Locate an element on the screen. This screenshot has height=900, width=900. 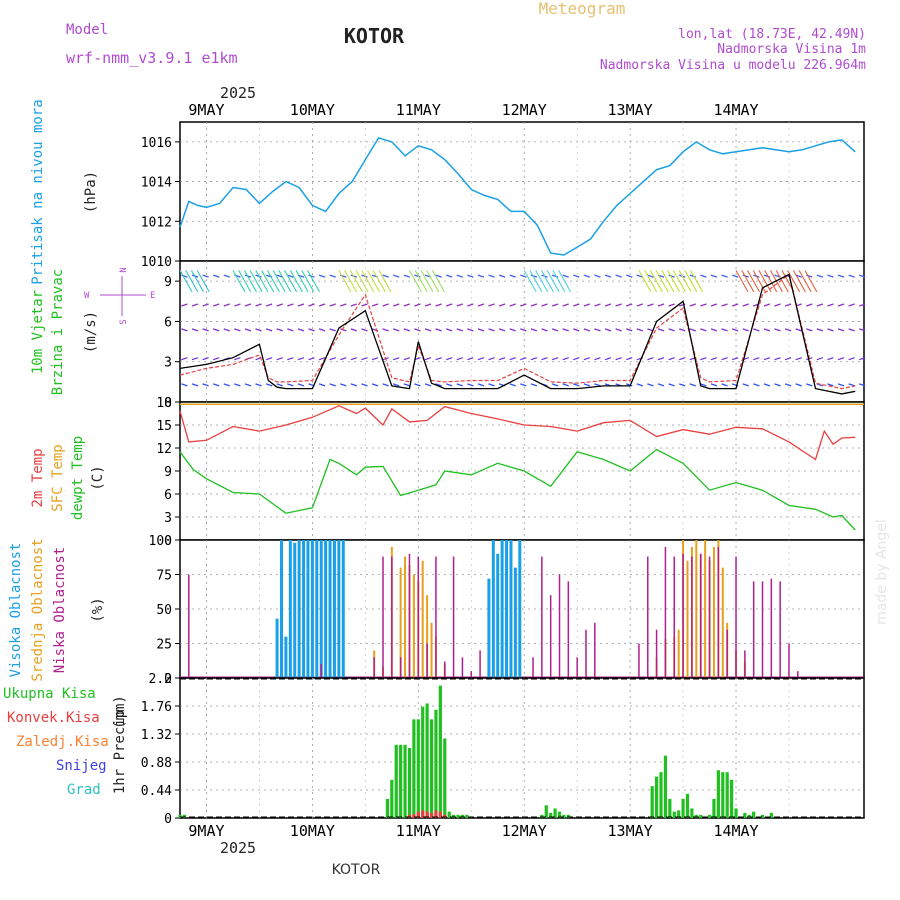
temp-label-1: 2m Temp is located at coordinates (38, 477).